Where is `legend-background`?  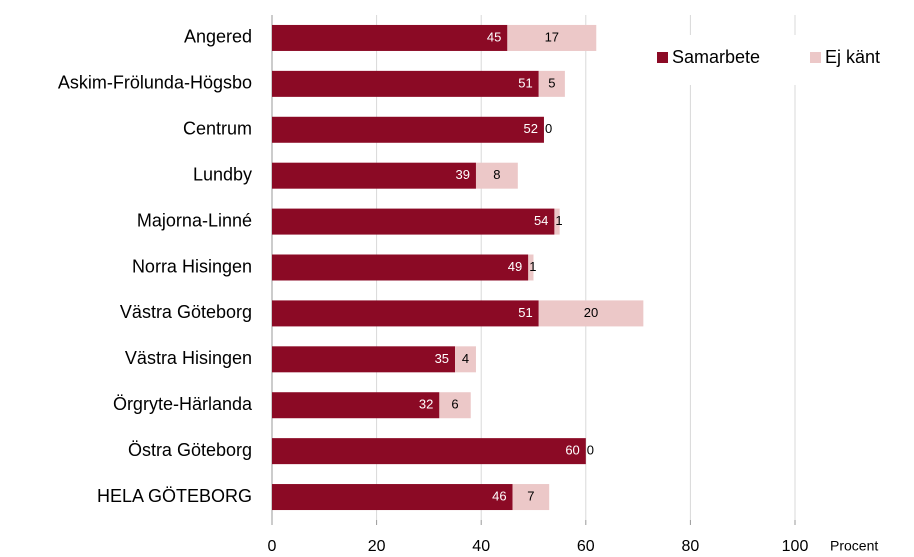 legend-background is located at coordinates (775, 60).